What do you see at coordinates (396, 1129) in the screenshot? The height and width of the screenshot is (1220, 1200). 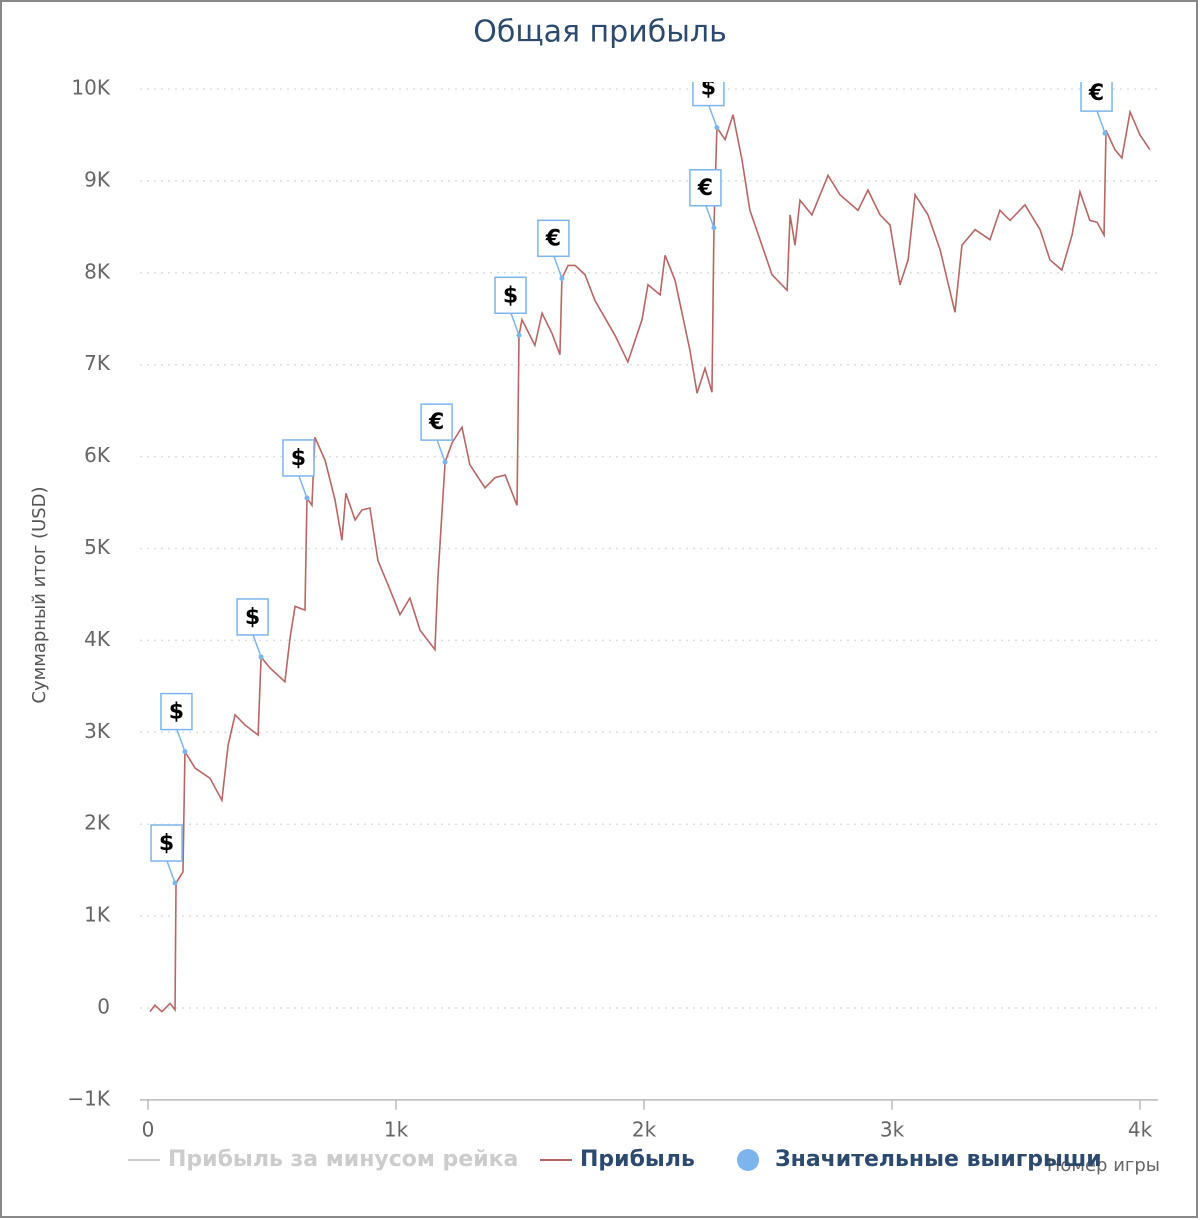 I see `x-tick-label: 1k` at bounding box center [396, 1129].